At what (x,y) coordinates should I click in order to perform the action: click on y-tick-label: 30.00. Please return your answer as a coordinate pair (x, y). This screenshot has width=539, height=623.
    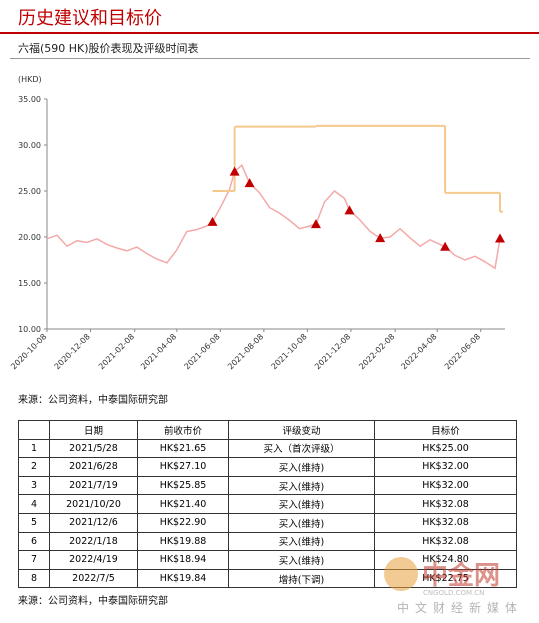
    Looking at the image, I should click on (29, 145).